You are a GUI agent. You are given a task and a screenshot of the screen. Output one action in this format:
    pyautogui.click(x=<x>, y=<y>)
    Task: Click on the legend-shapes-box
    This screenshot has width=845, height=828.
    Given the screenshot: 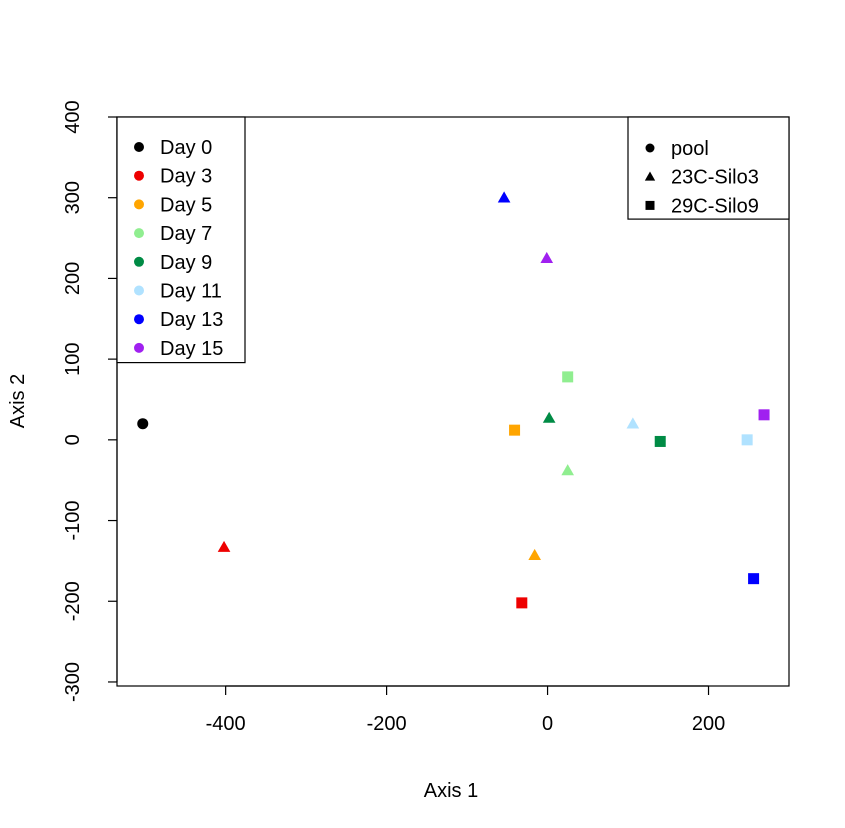 What is the action you would take?
    pyautogui.click(x=708, y=168)
    